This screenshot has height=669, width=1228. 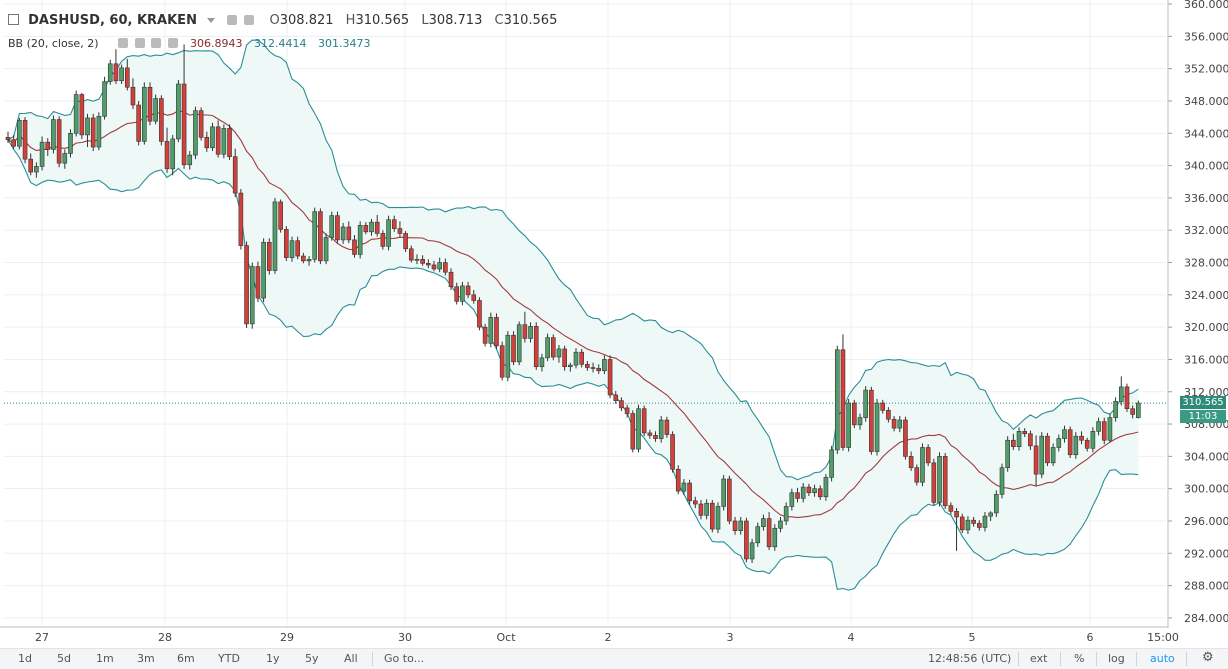 I want to click on timeframe-1m: 1m, so click(x=105, y=658).